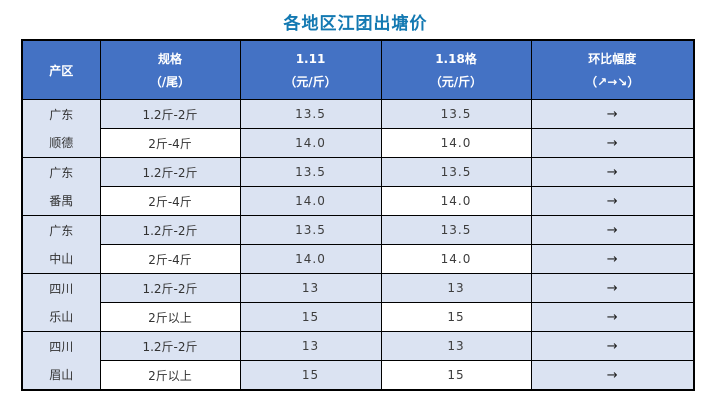 The image size is (711, 416). Describe the element at coordinates (61, 200) in the screenshot. I see `region-line2: 番禺` at that location.